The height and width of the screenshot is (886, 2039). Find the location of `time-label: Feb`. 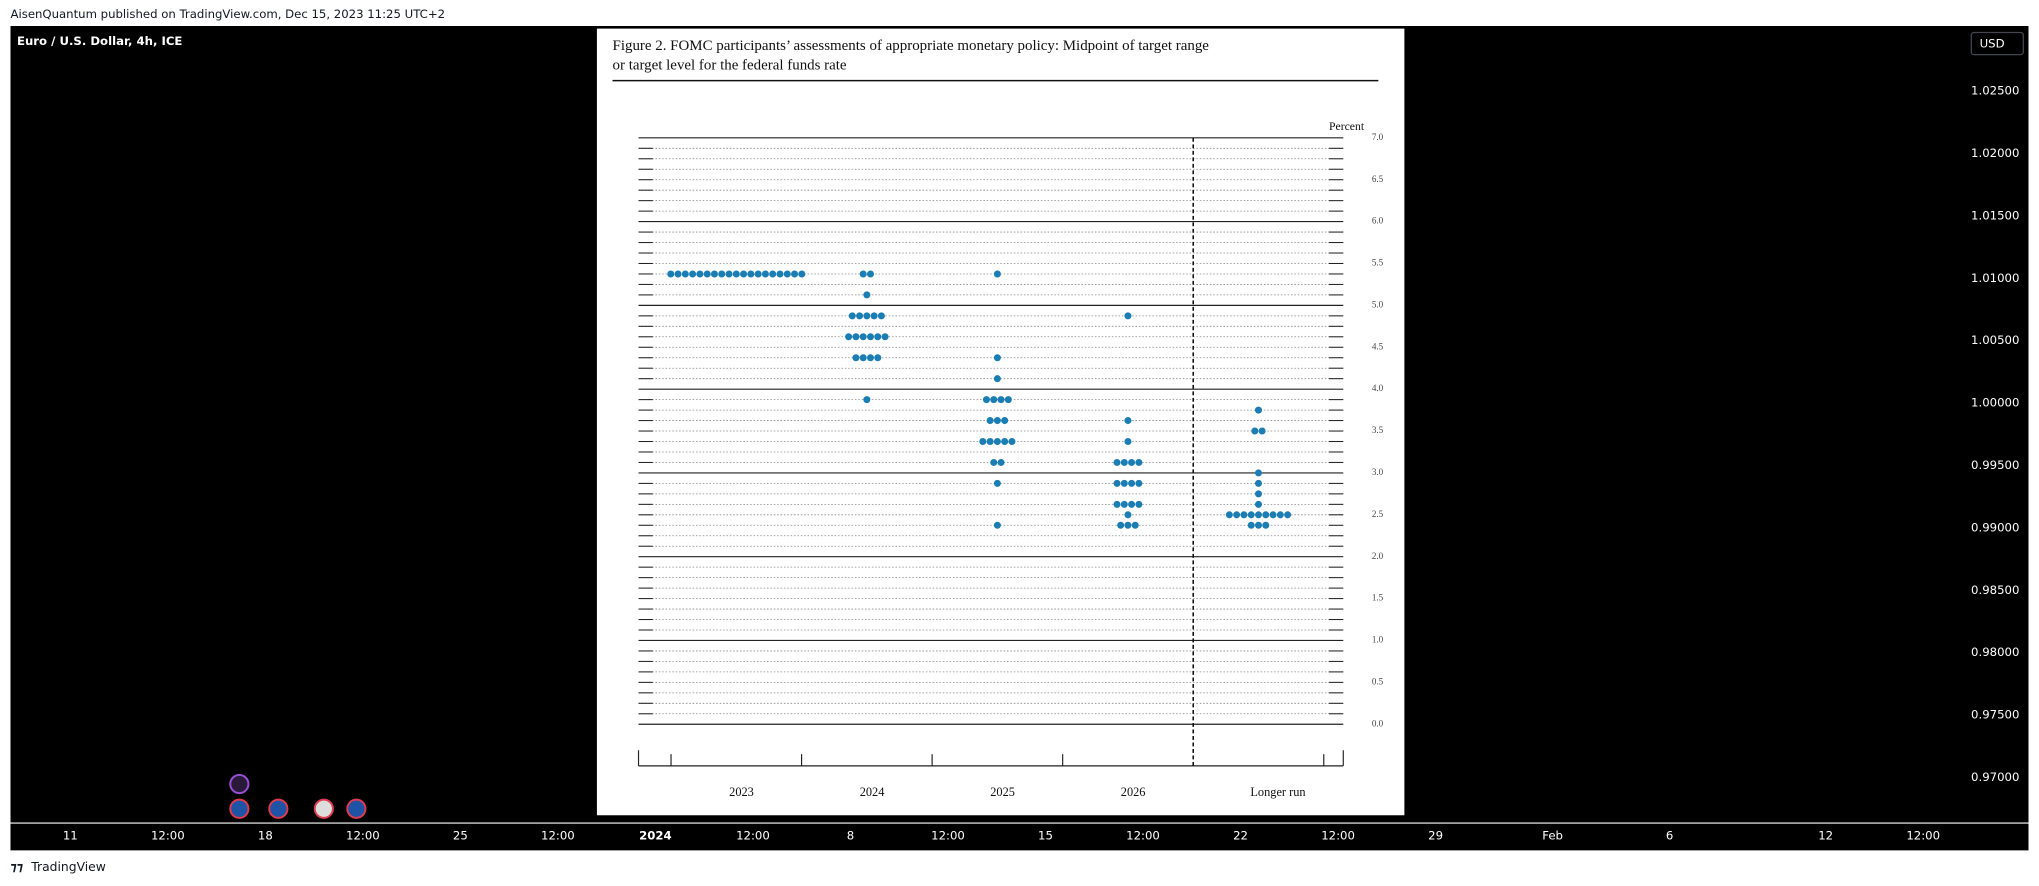

time-label: Feb is located at coordinates (1552, 836).